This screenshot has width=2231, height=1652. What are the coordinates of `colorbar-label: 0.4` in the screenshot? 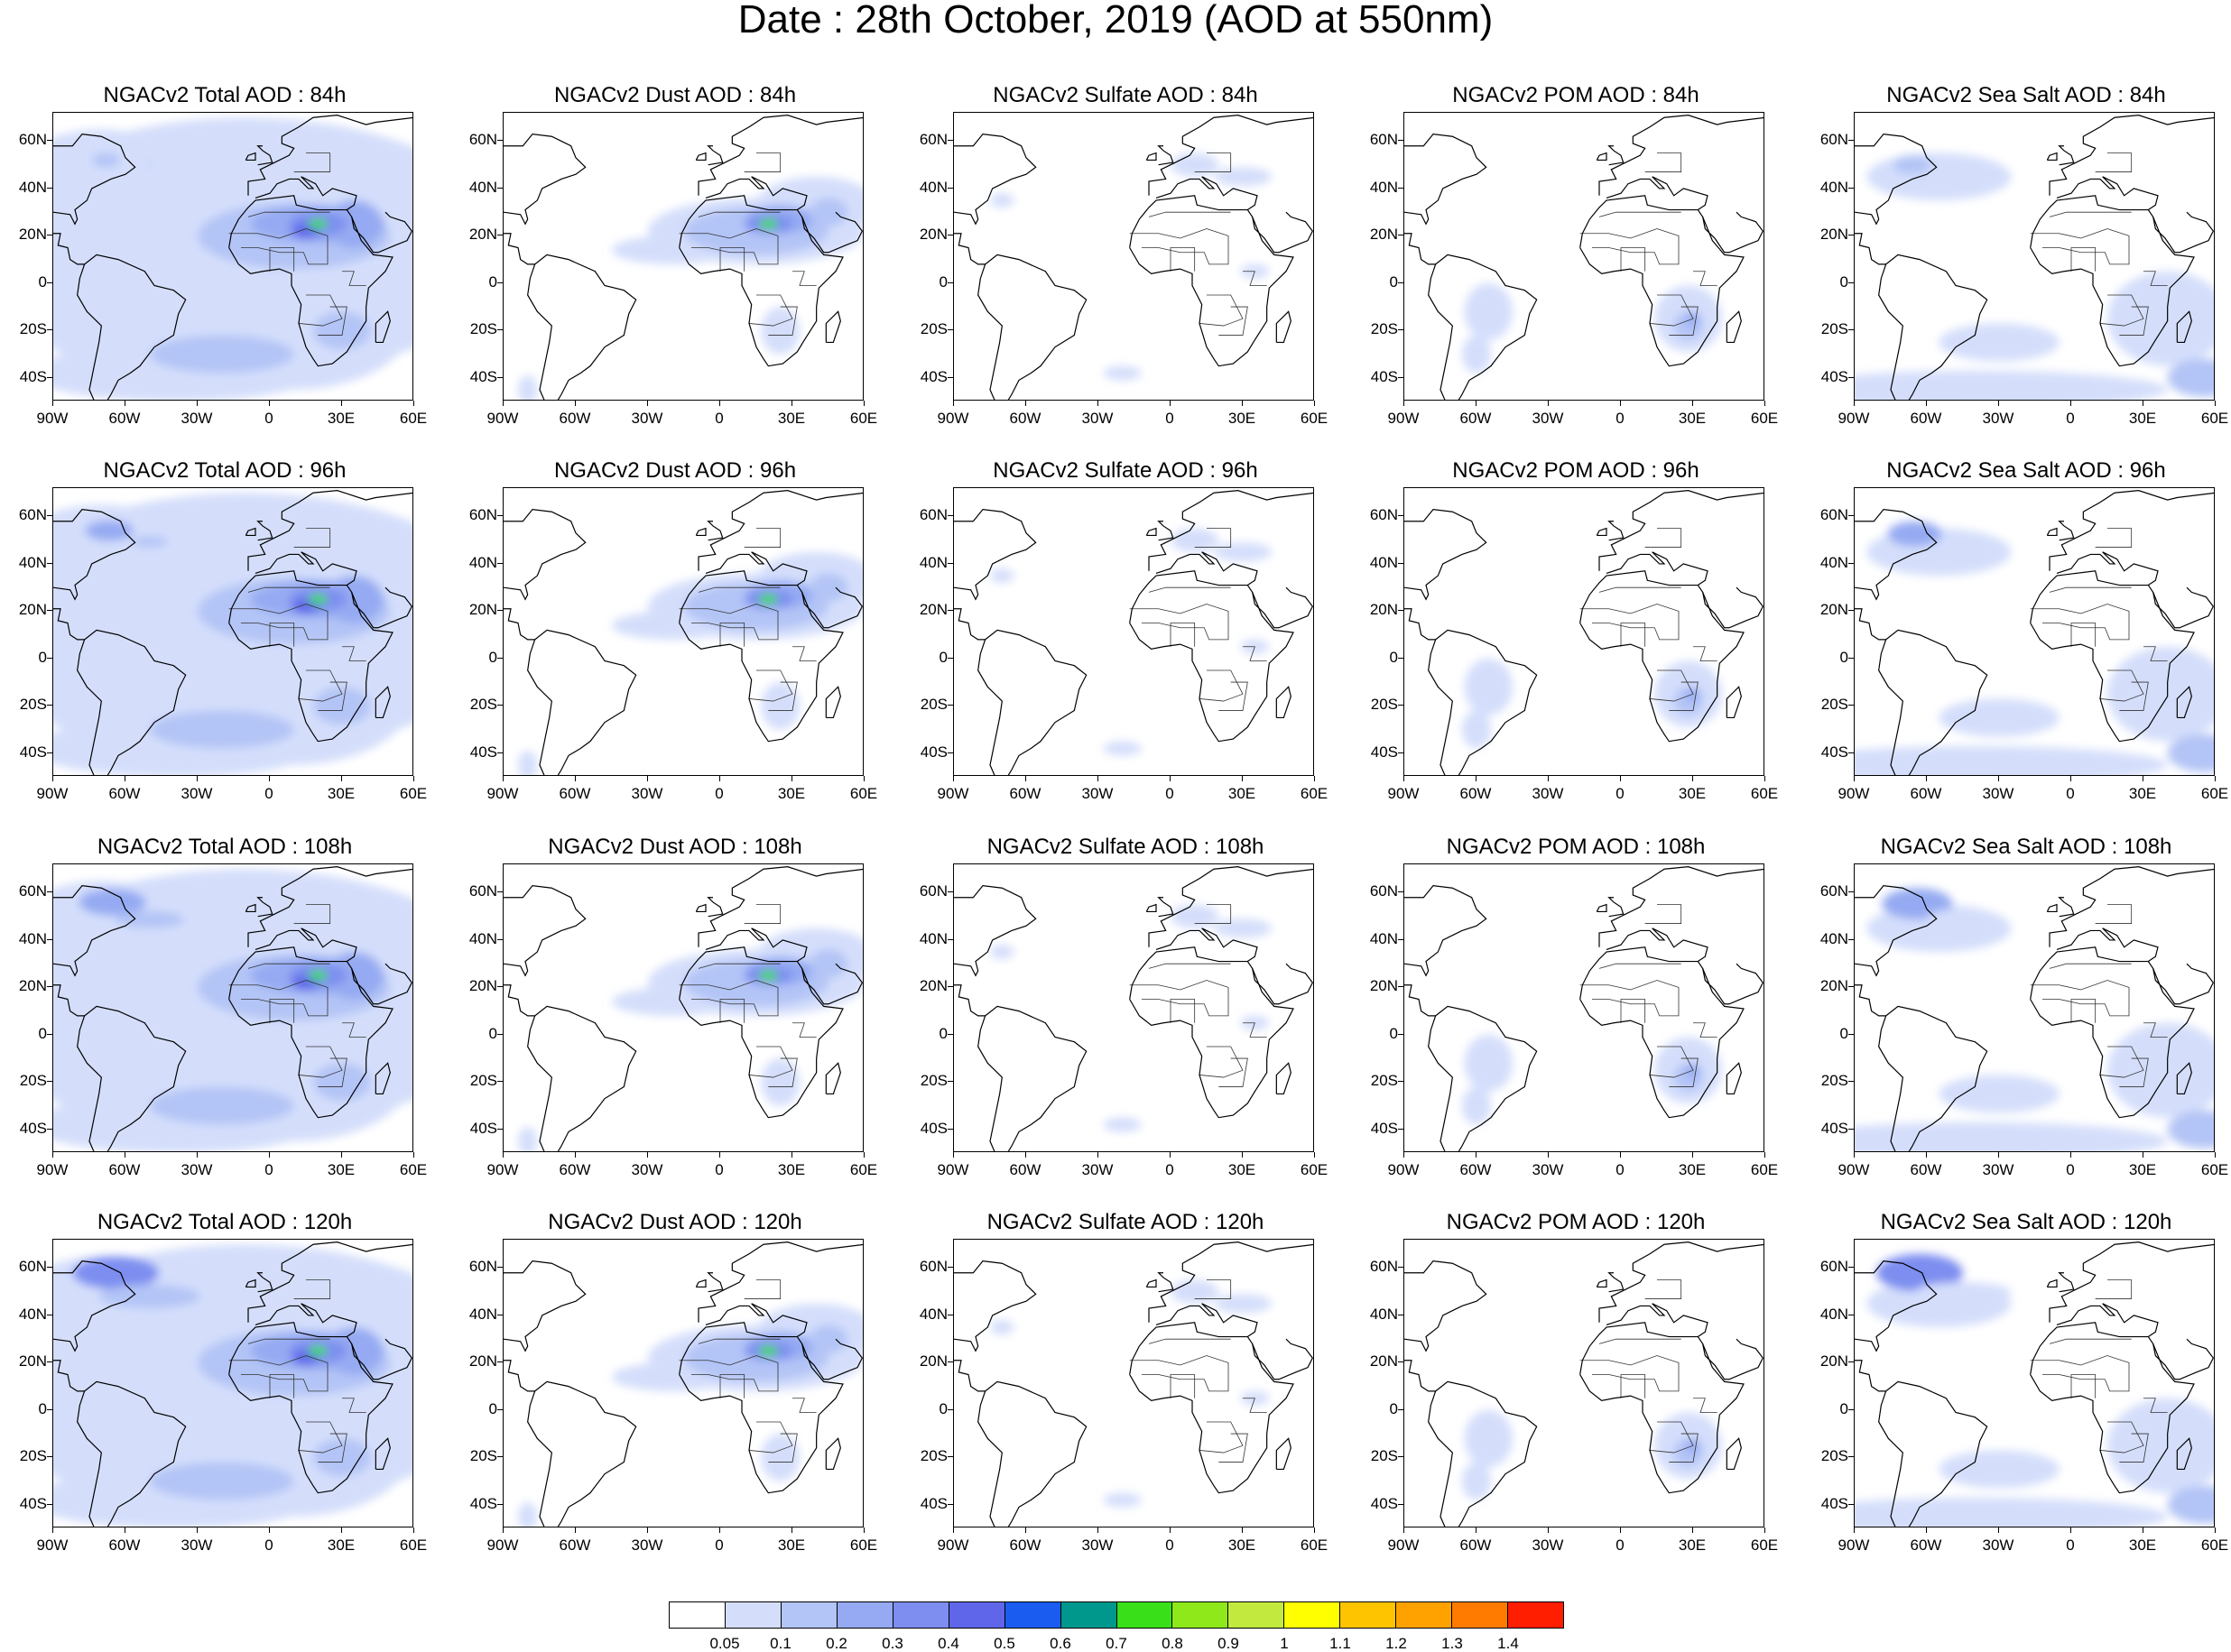 It's located at (949, 1643).